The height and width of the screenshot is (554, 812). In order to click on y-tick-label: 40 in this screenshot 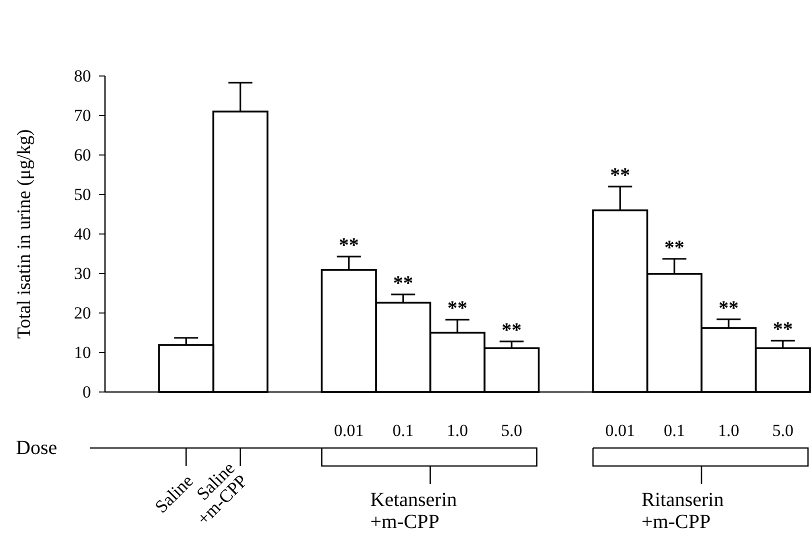, I will do `click(82, 234)`.